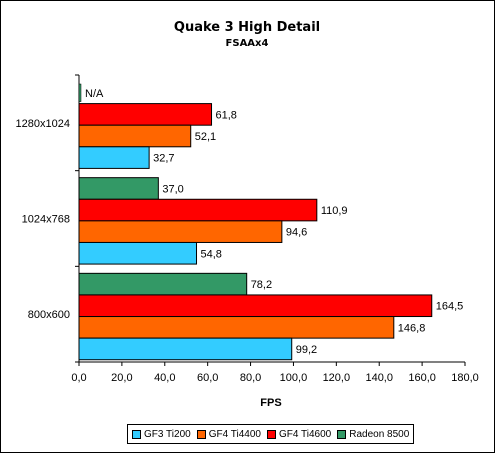 The width and height of the screenshot is (495, 453). What do you see at coordinates (121, 378) in the screenshot?
I see `x-tick-label: 20,0` at bounding box center [121, 378].